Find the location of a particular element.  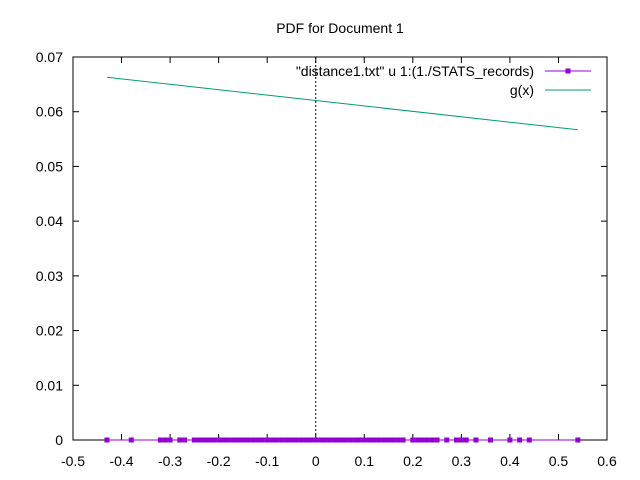

x-tick-label: 0.1 is located at coordinates (365, 461).